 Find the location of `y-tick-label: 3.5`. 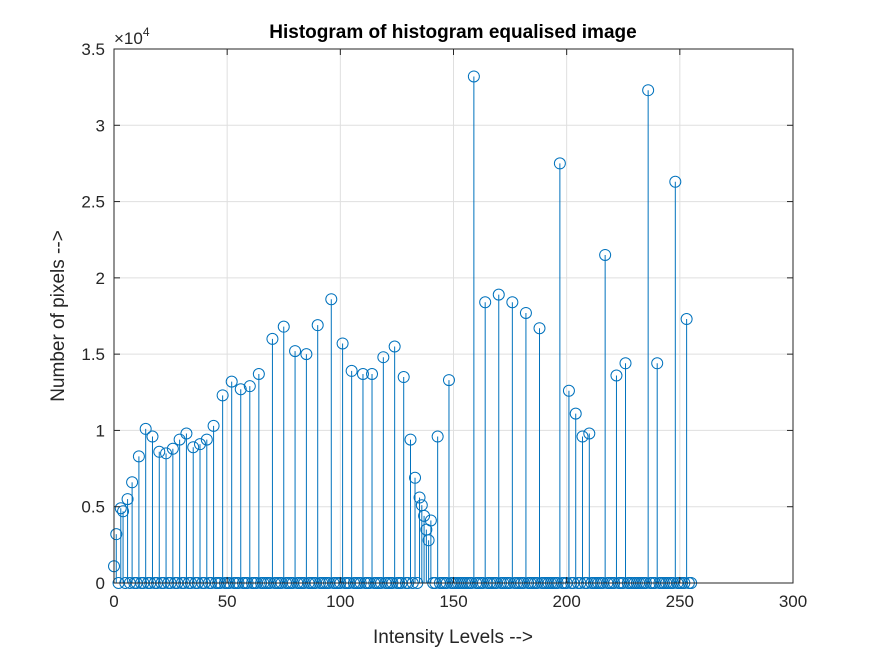

y-tick-label: 3.5 is located at coordinates (93, 49).